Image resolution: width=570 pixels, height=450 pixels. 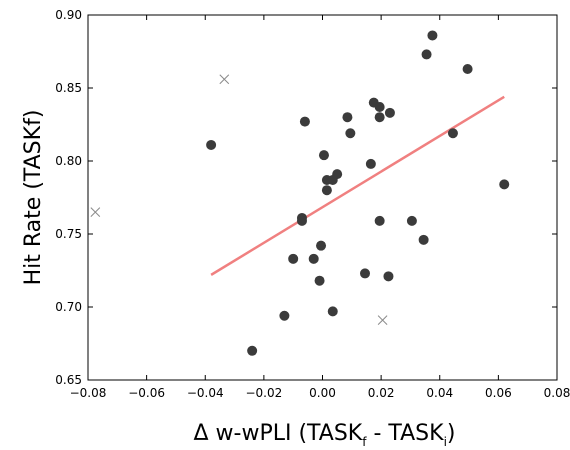 I want to click on x-axis-title: Δ w-wPLI (TASKf - TASKi), so click(x=324, y=435).